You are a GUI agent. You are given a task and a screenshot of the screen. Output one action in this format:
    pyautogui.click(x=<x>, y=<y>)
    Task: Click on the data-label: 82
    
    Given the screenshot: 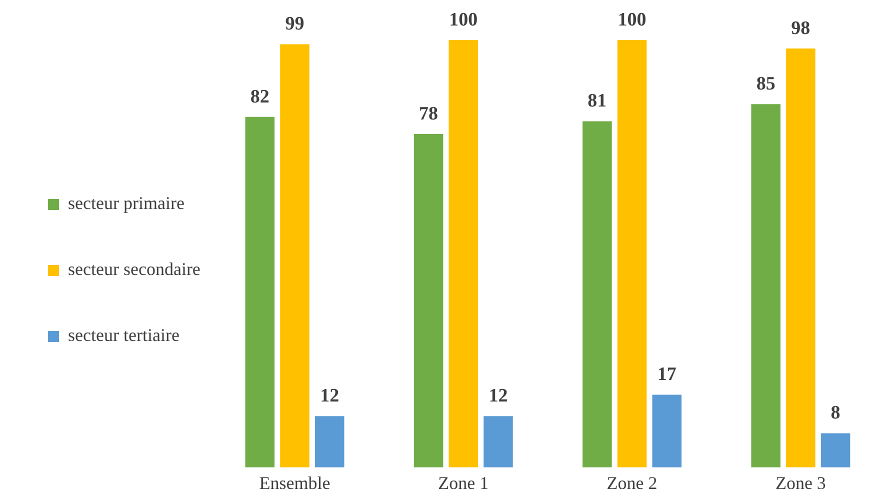 What is the action you would take?
    pyautogui.click(x=260, y=97)
    